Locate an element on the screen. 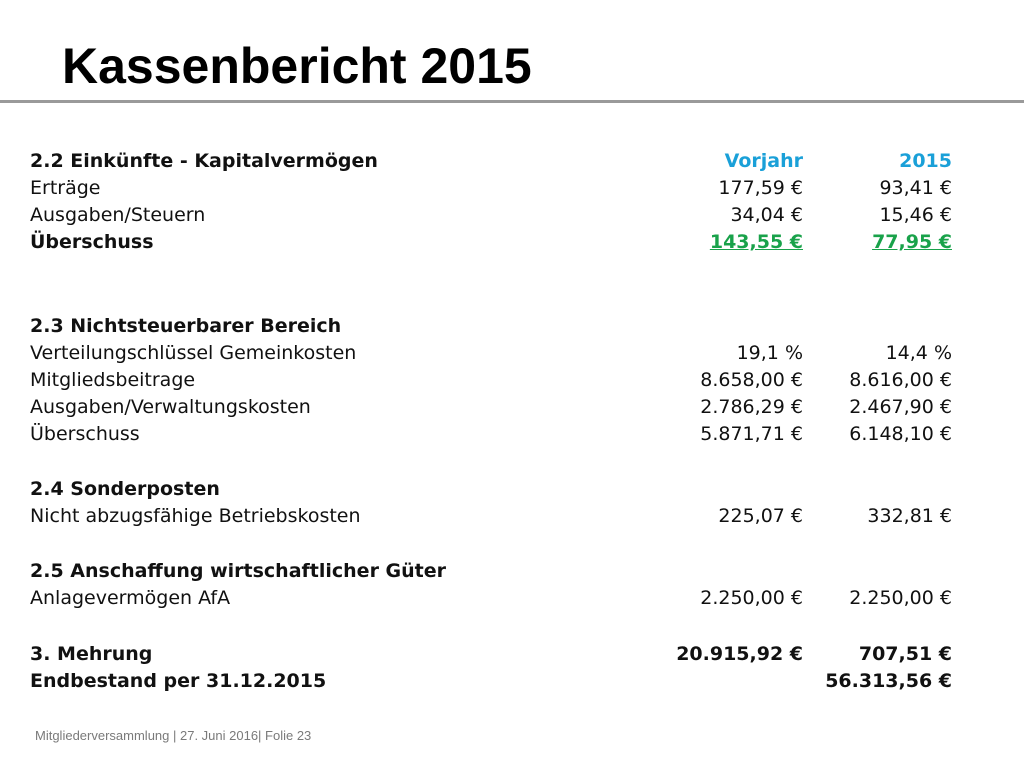 This screenshot has height=768, width=1024. column-header-2015: 2015 is located at coordinates (925, 161).